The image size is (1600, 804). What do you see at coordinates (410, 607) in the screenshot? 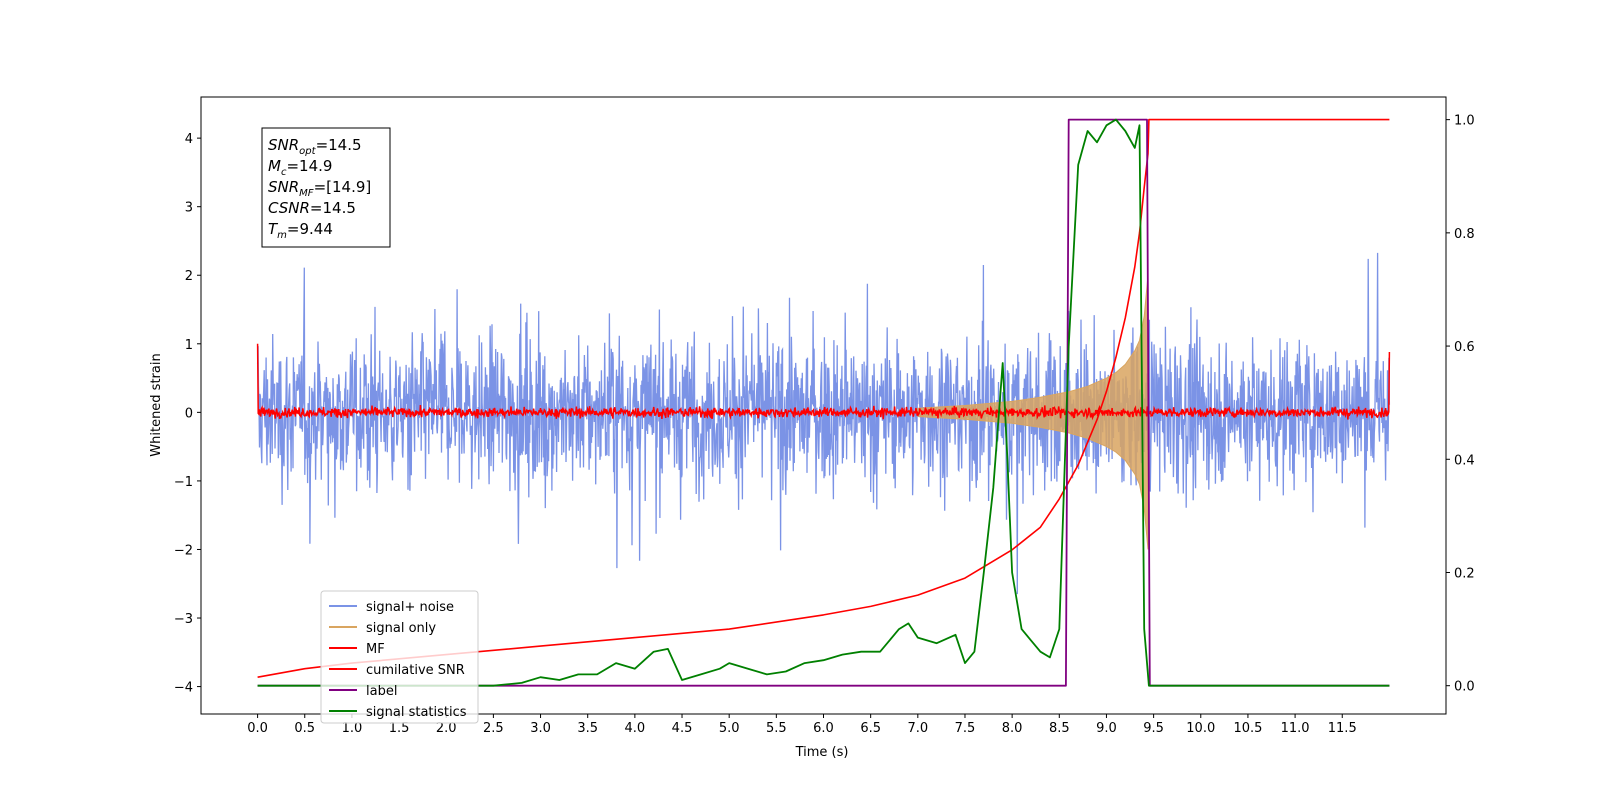
I see `legend-label: signal+ noise` at bounding box center [410, 607].